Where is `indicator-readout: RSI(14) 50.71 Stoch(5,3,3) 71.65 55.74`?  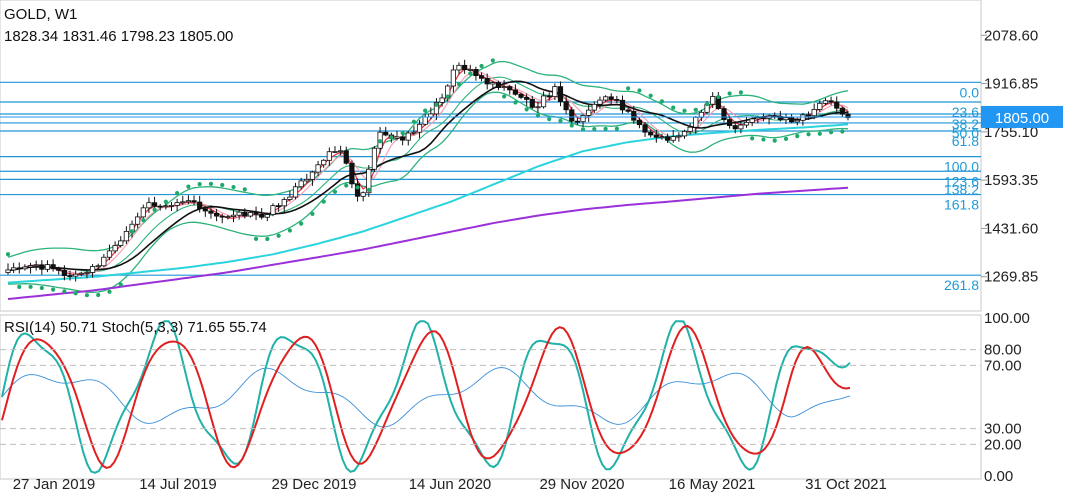
indicator-readout: RSI(14) 50.71 Stoch(5,3,3) 71.65 55.74 is located at coordinates (135, 327).